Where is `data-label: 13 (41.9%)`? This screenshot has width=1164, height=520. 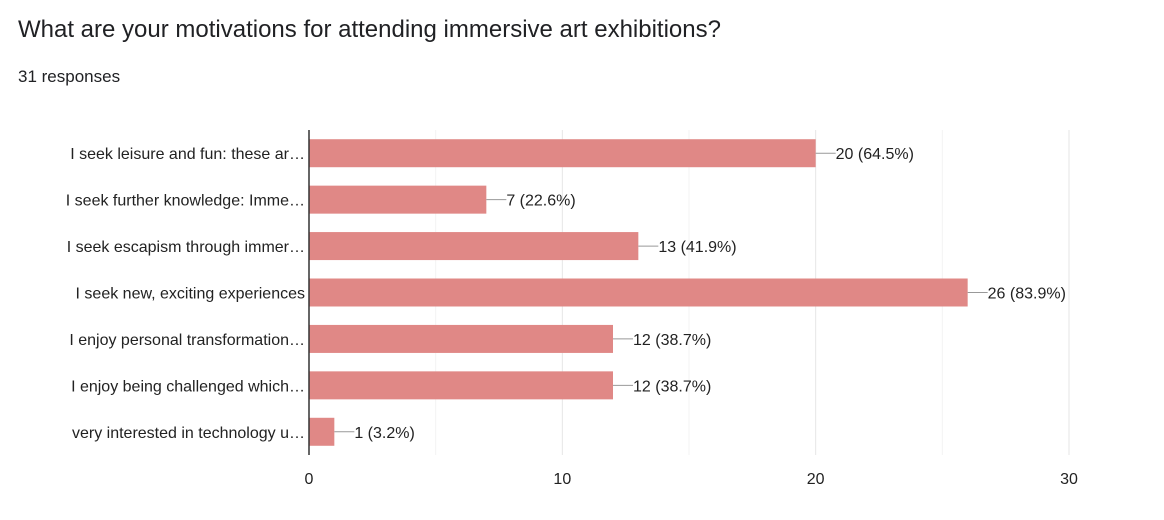
data-label: 13 (41.9%) is located at coordinates (697, 247).